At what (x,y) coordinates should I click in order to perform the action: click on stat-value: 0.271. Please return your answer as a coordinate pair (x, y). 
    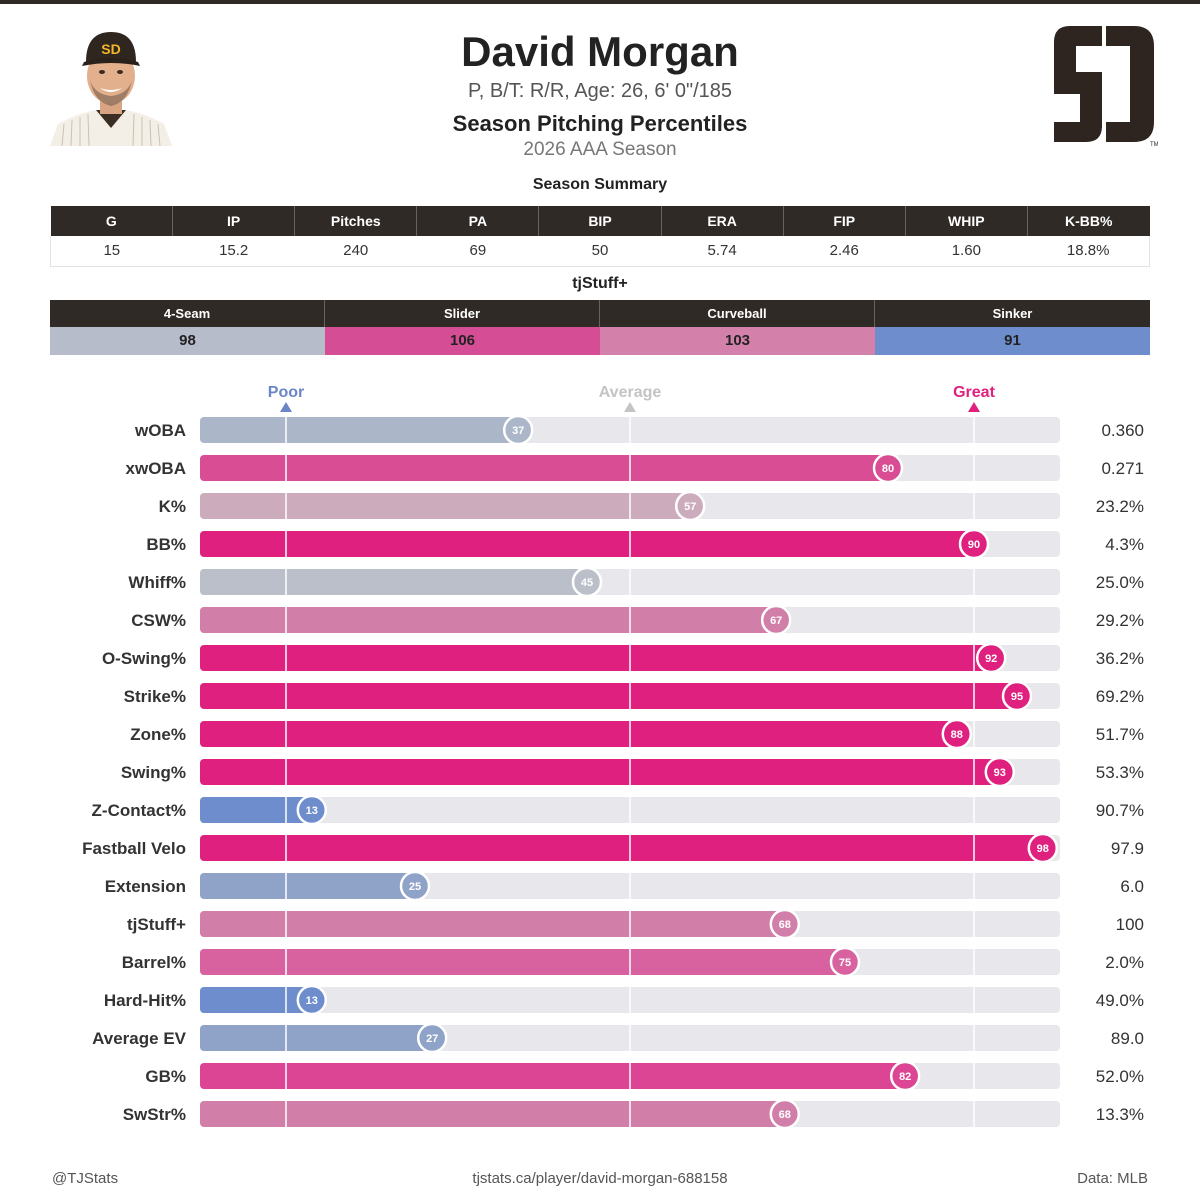
    Looking at the image, I should click on (1122, 468).